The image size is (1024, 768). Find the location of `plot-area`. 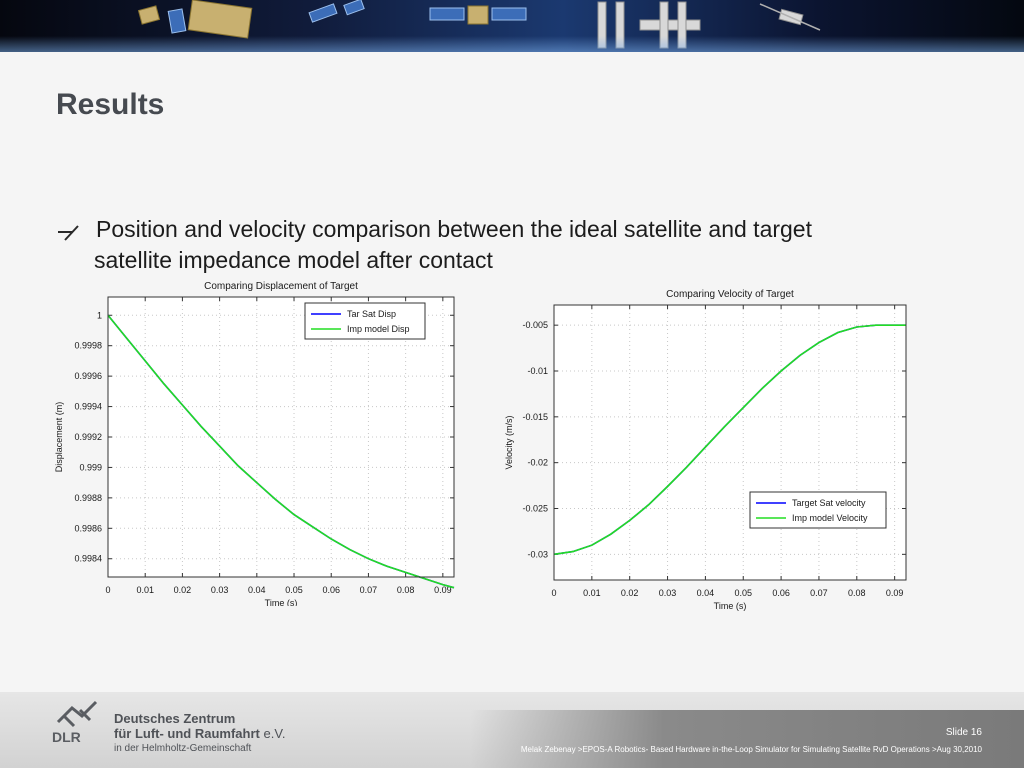

plot-area is located at coordinates (730, 442).